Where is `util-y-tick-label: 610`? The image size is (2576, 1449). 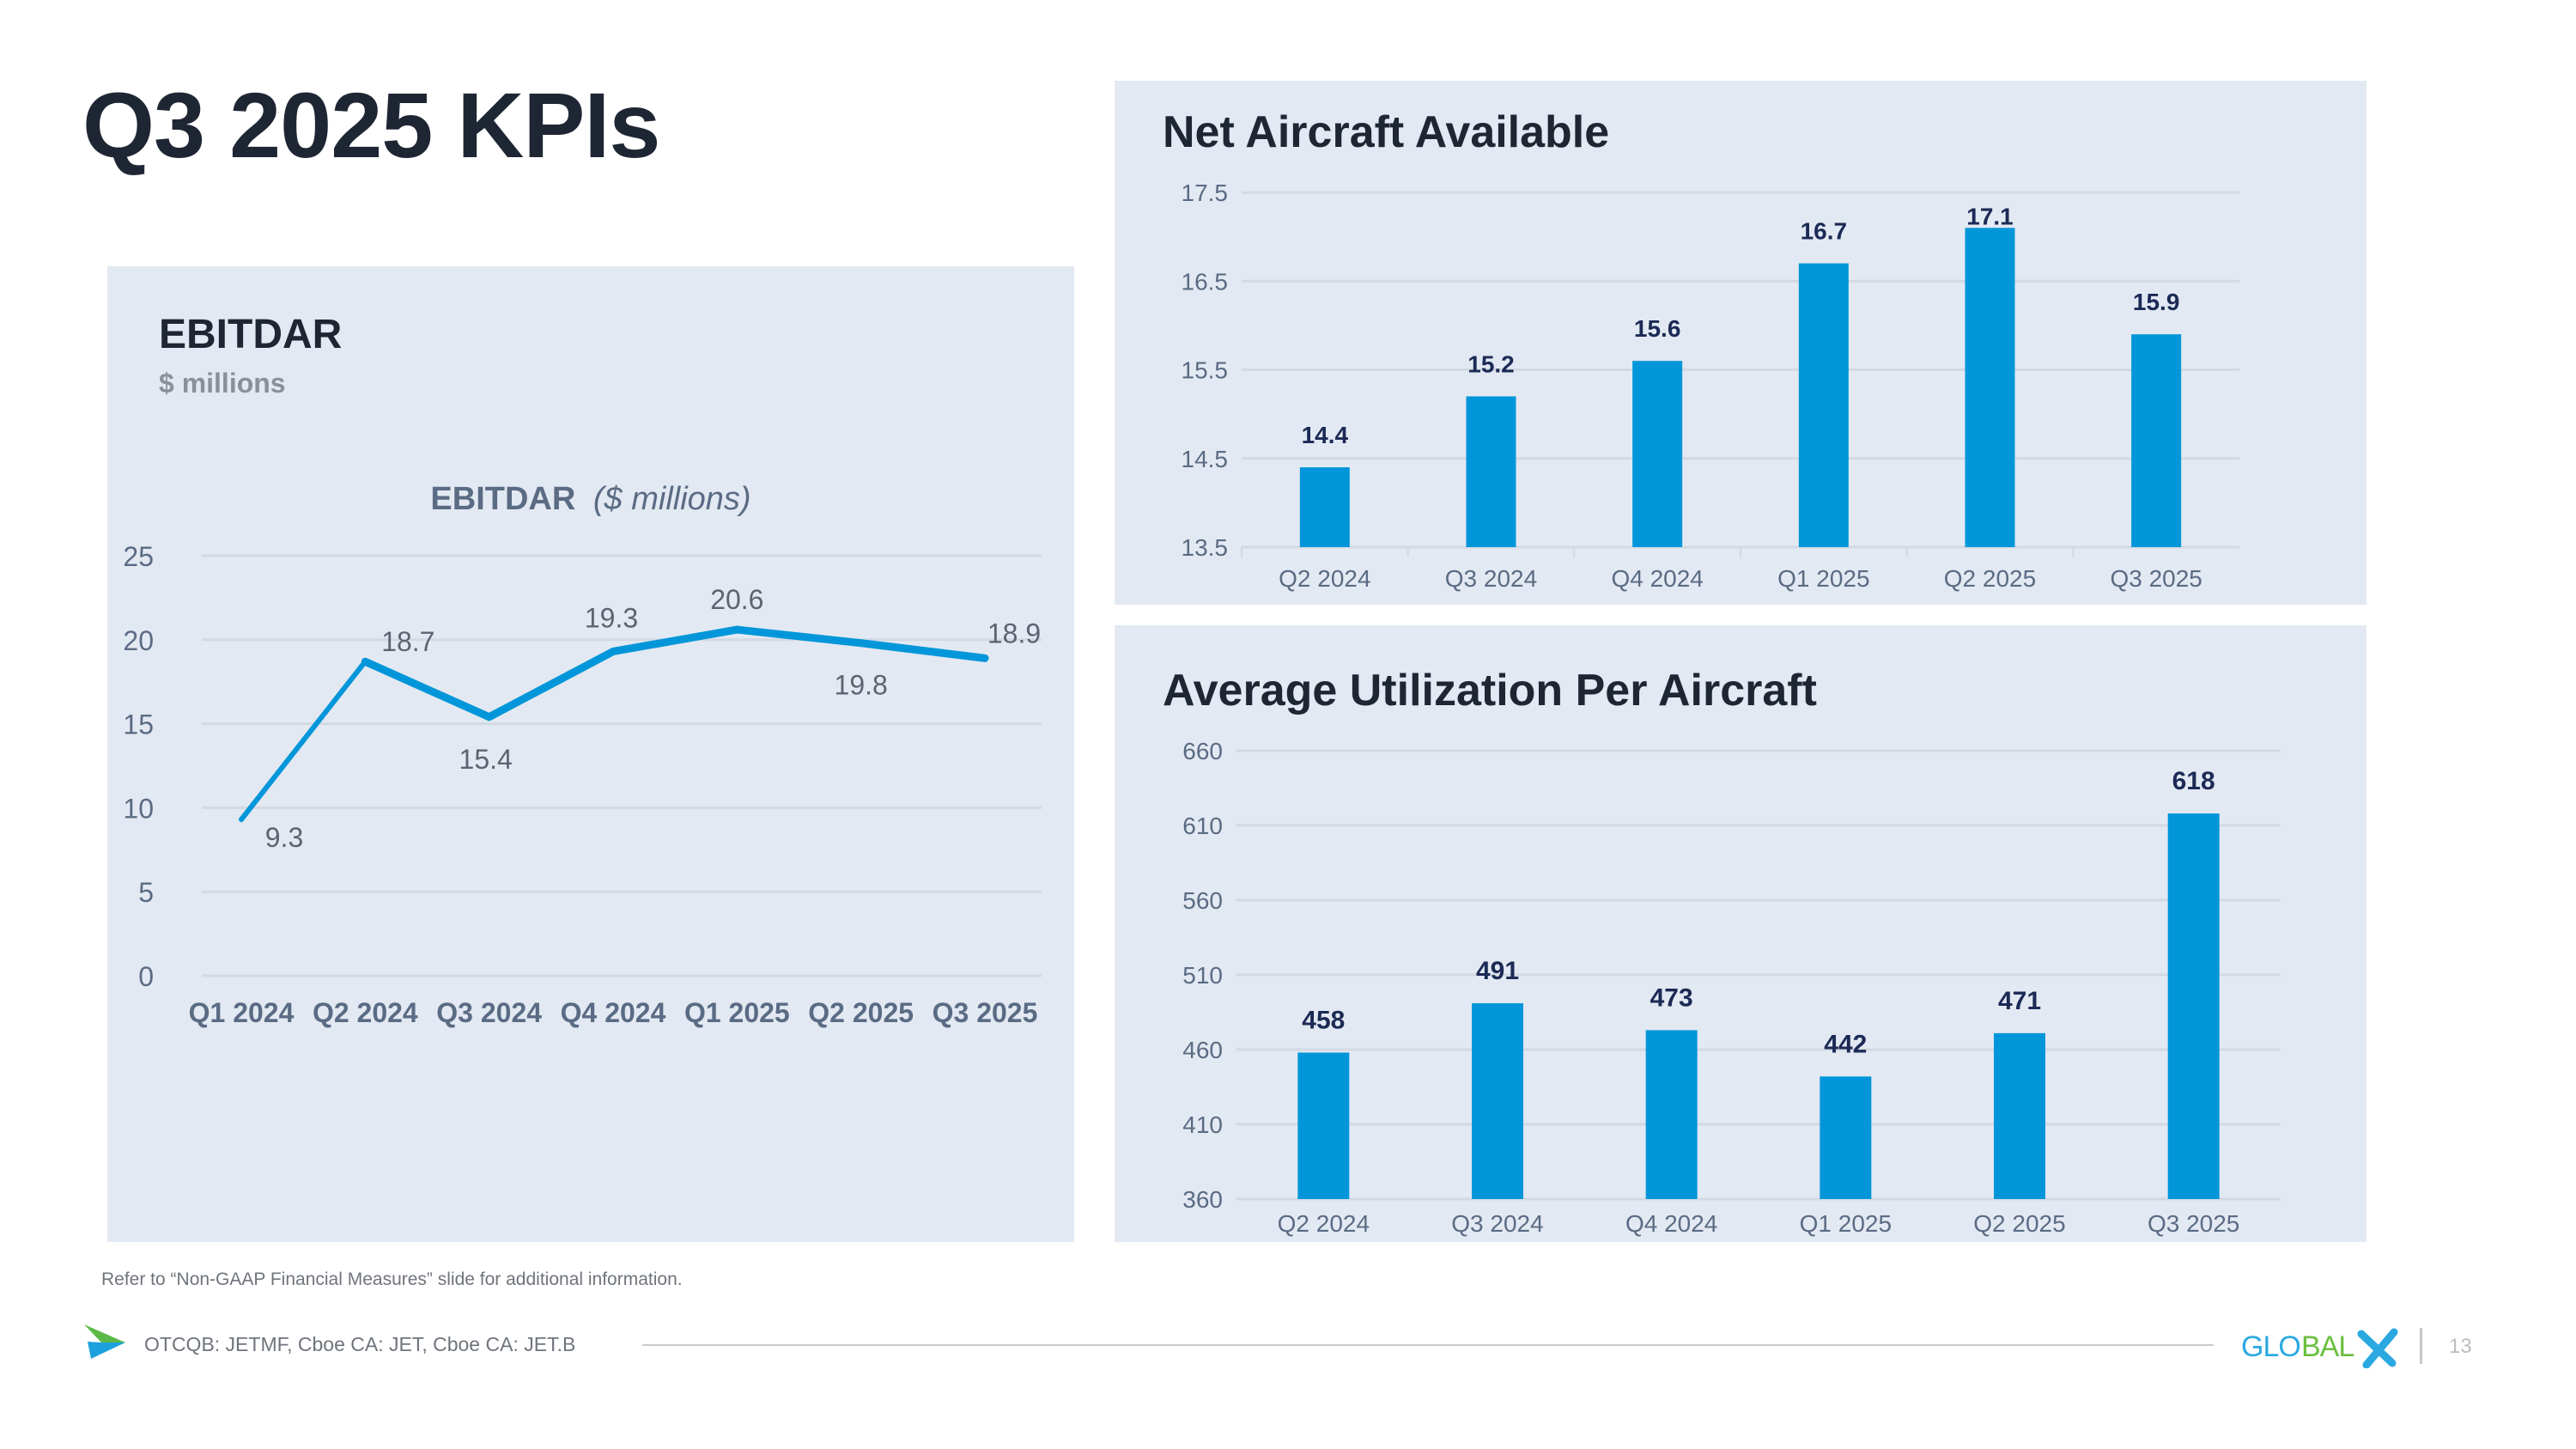 util-y-tick-label: 610 is located at coordinates (1202, 826).